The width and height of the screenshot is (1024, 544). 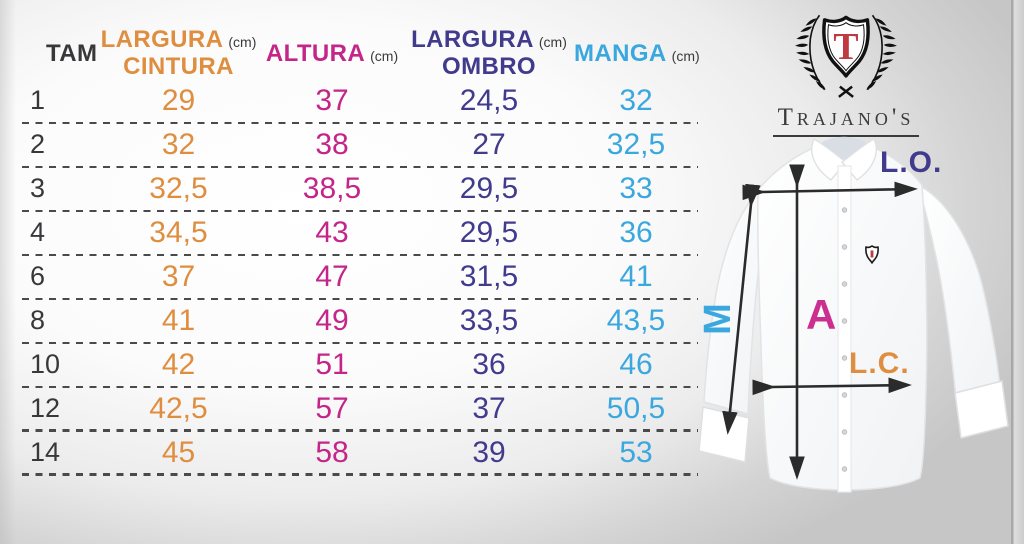 What do you see at coordinates (489, 100) in the screenshot?
I see `largura-ombro-cell: 24,5` at bounding box center [489, 100].